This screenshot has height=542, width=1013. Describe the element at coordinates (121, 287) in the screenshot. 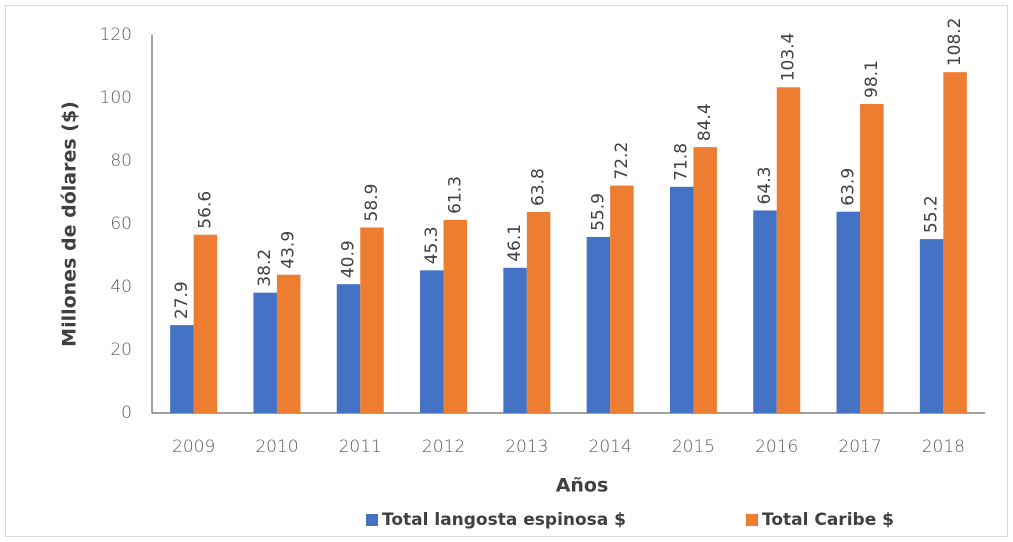

I see `y-tick-label: 40` at that location.